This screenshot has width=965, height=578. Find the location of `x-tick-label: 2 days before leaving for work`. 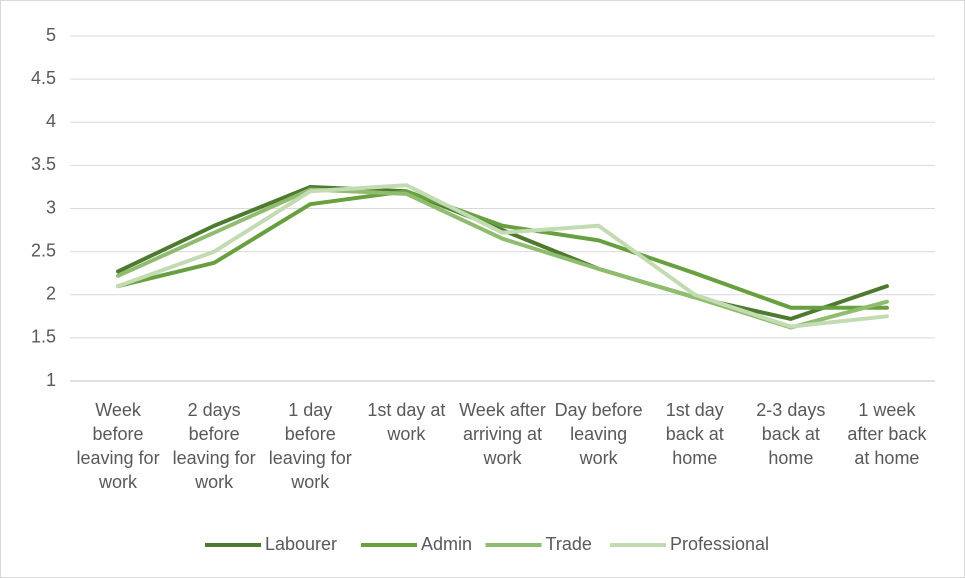

x-tick-label: 2 days before leaving for work is located at coordinates (214, 446).